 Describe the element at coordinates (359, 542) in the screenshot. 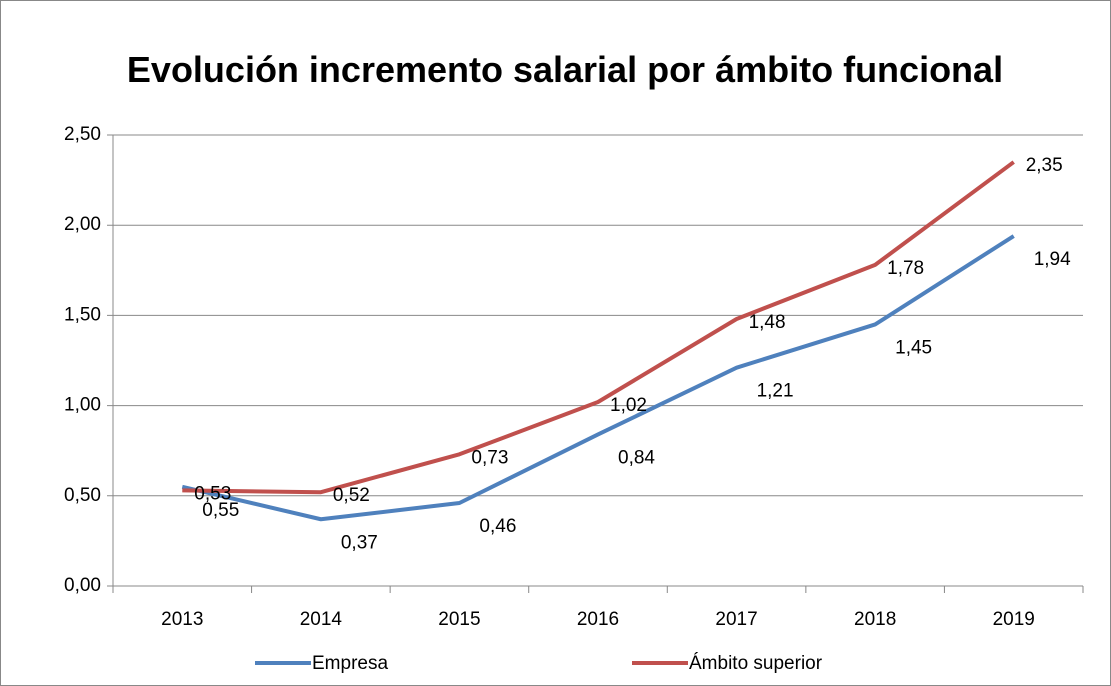

I see `data-label: 0,37` at that location.